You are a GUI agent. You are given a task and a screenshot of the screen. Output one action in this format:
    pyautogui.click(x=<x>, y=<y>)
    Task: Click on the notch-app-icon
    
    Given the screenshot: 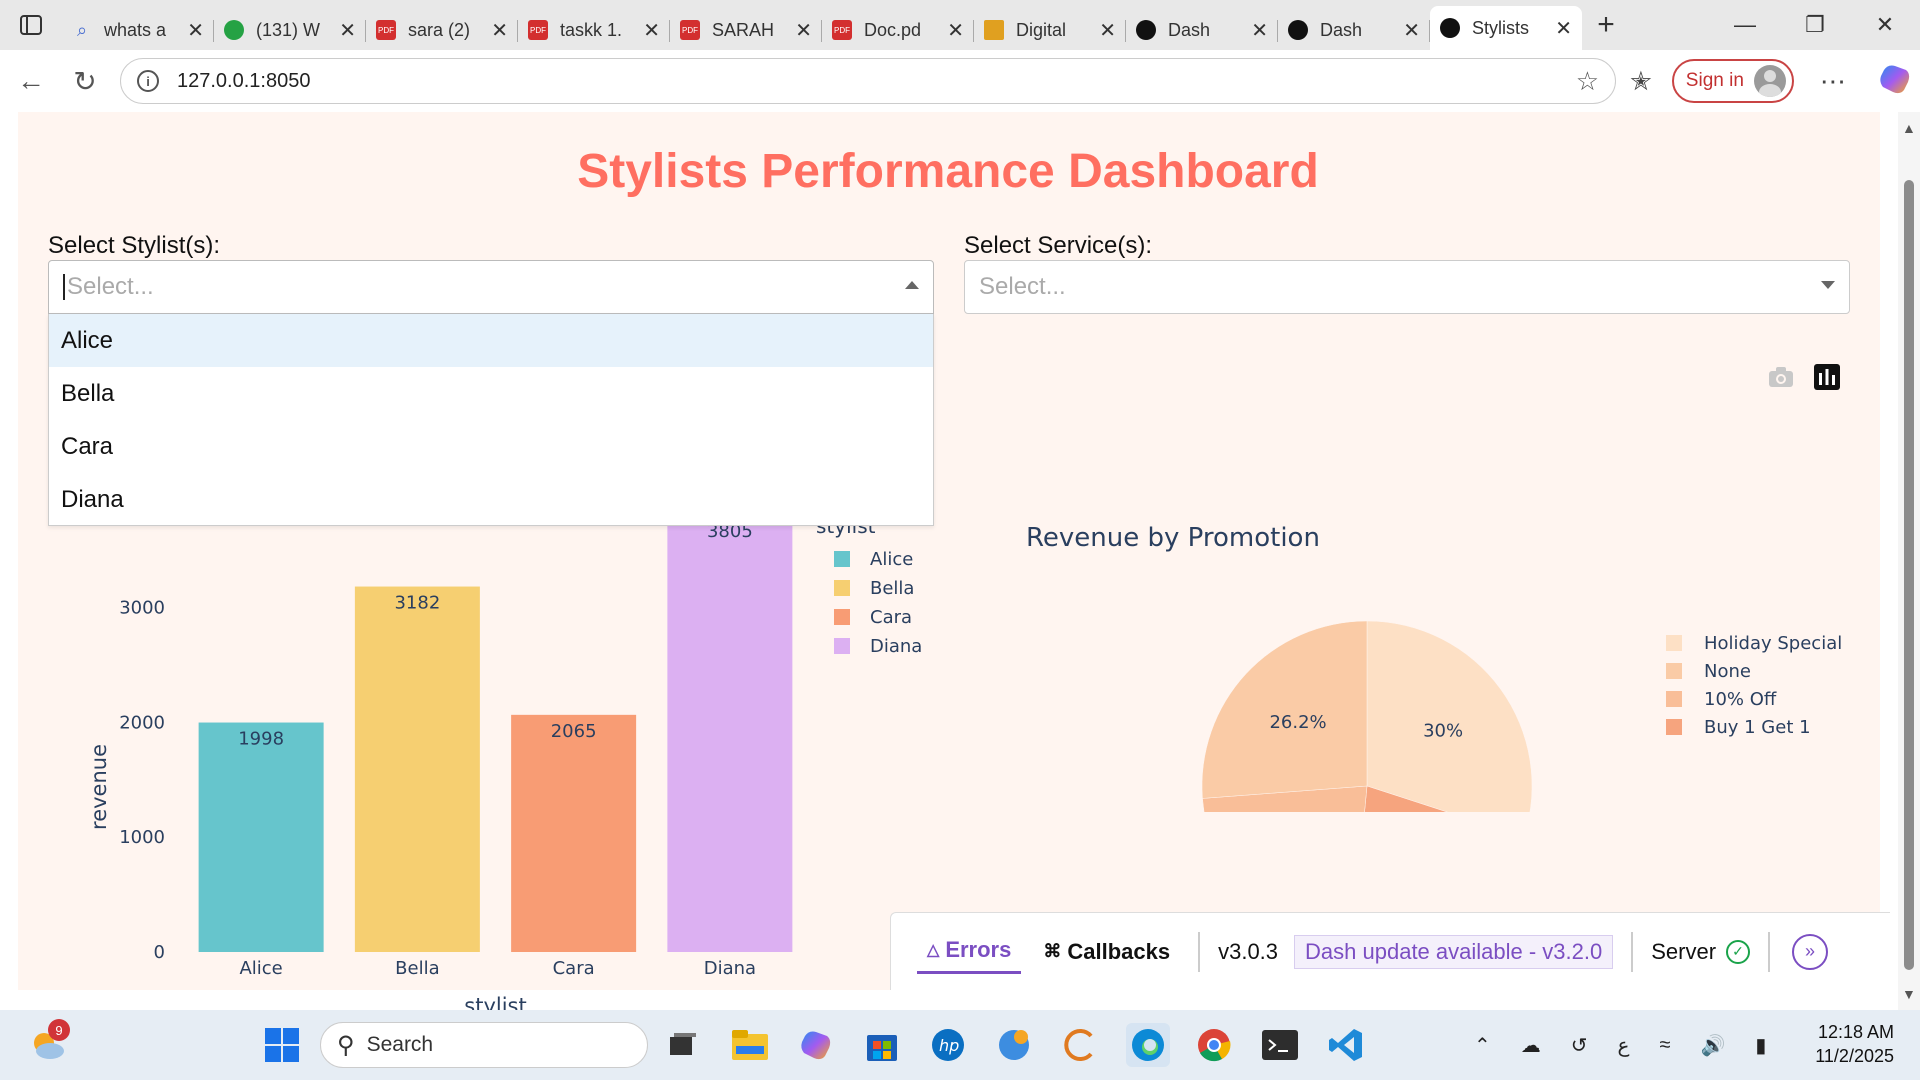 What is the action you would take?
    pyautogui.click(x=1080, y=1045)
    